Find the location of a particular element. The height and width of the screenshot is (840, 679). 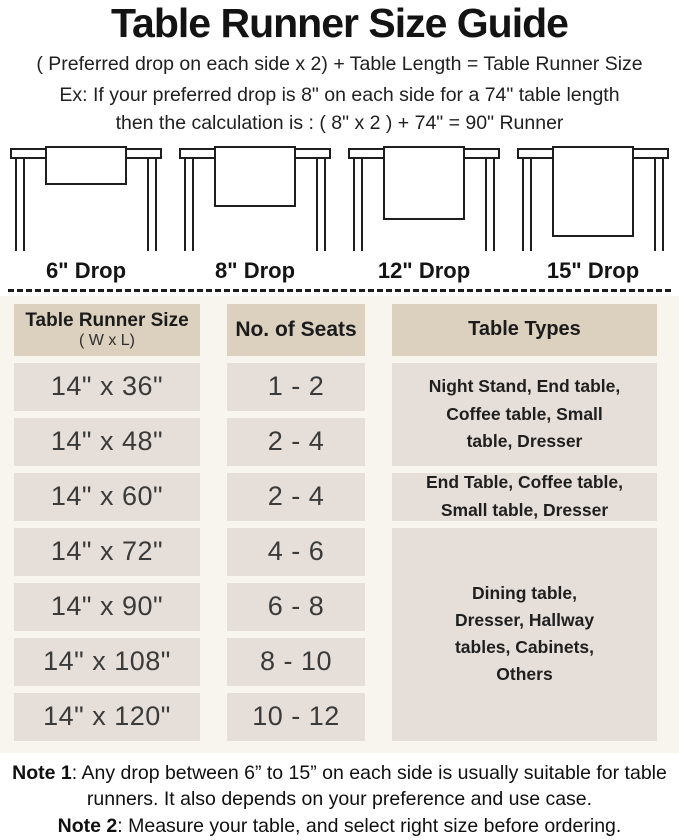

seats-cell: 10 - 12 is located at coordinates (296, 716).